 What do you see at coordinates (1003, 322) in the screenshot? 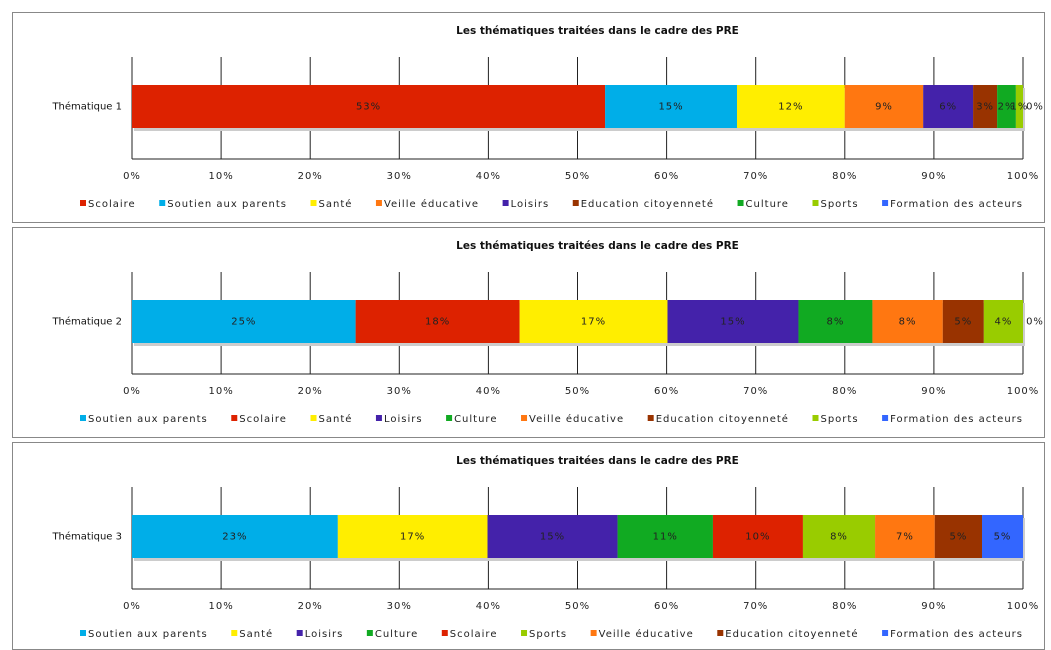
I see `value-label: 4%` at bounding box center [1003, 322].